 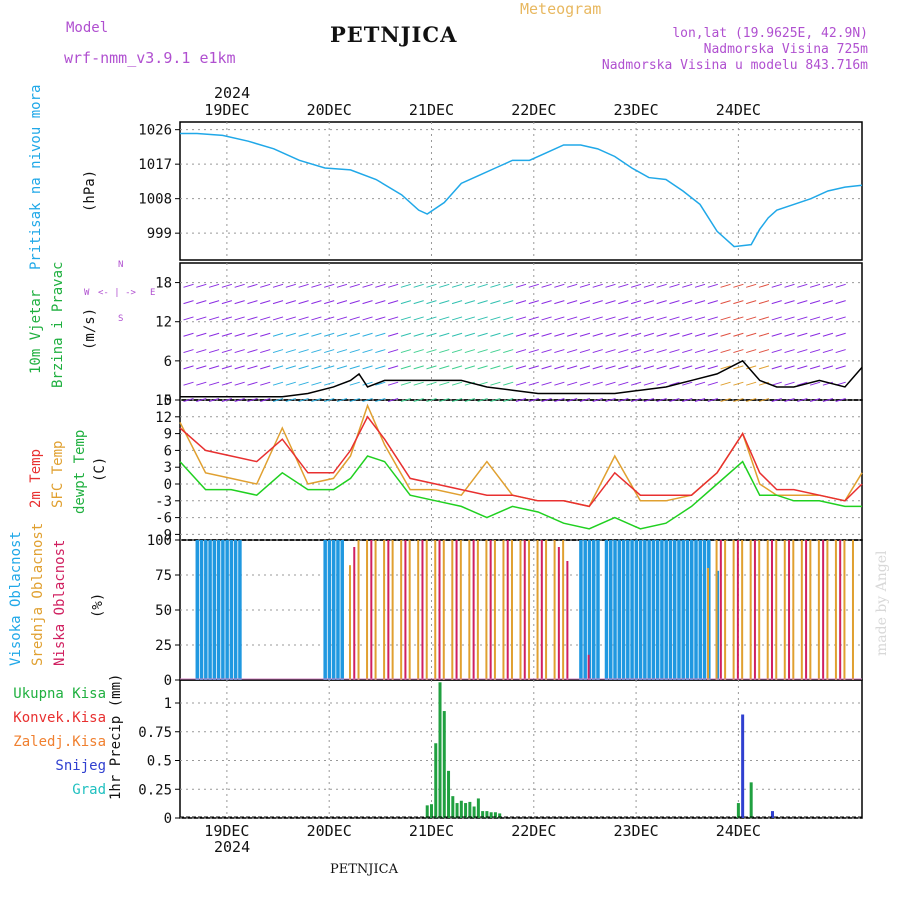 What do you see at coordinates (521, 191) in the screenshot?
I see `panel-frame-pressure` at bounding box center [521, 191].